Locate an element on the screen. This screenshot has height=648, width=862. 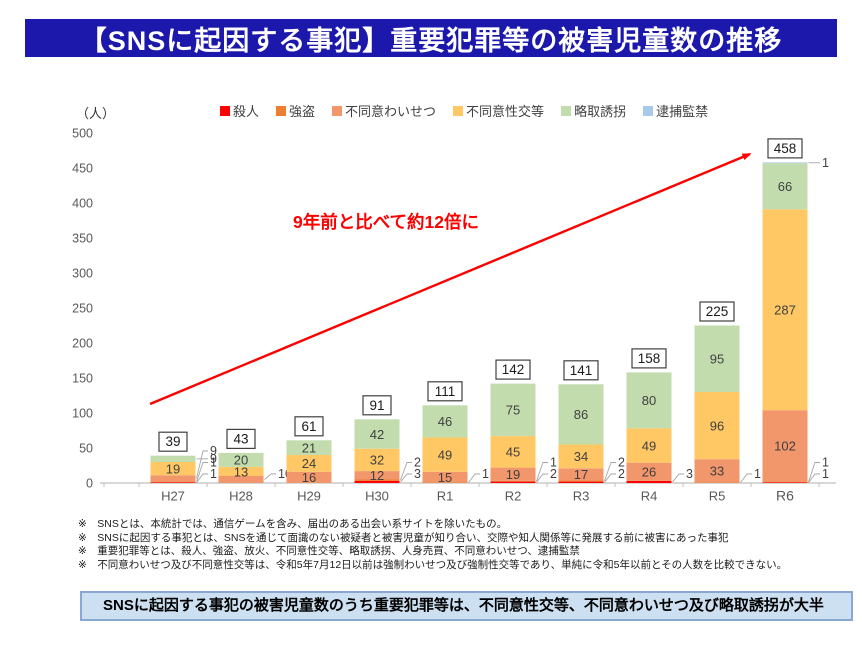
bar-segment-略取誘拐-R1 is located at coordinates (445, 421).